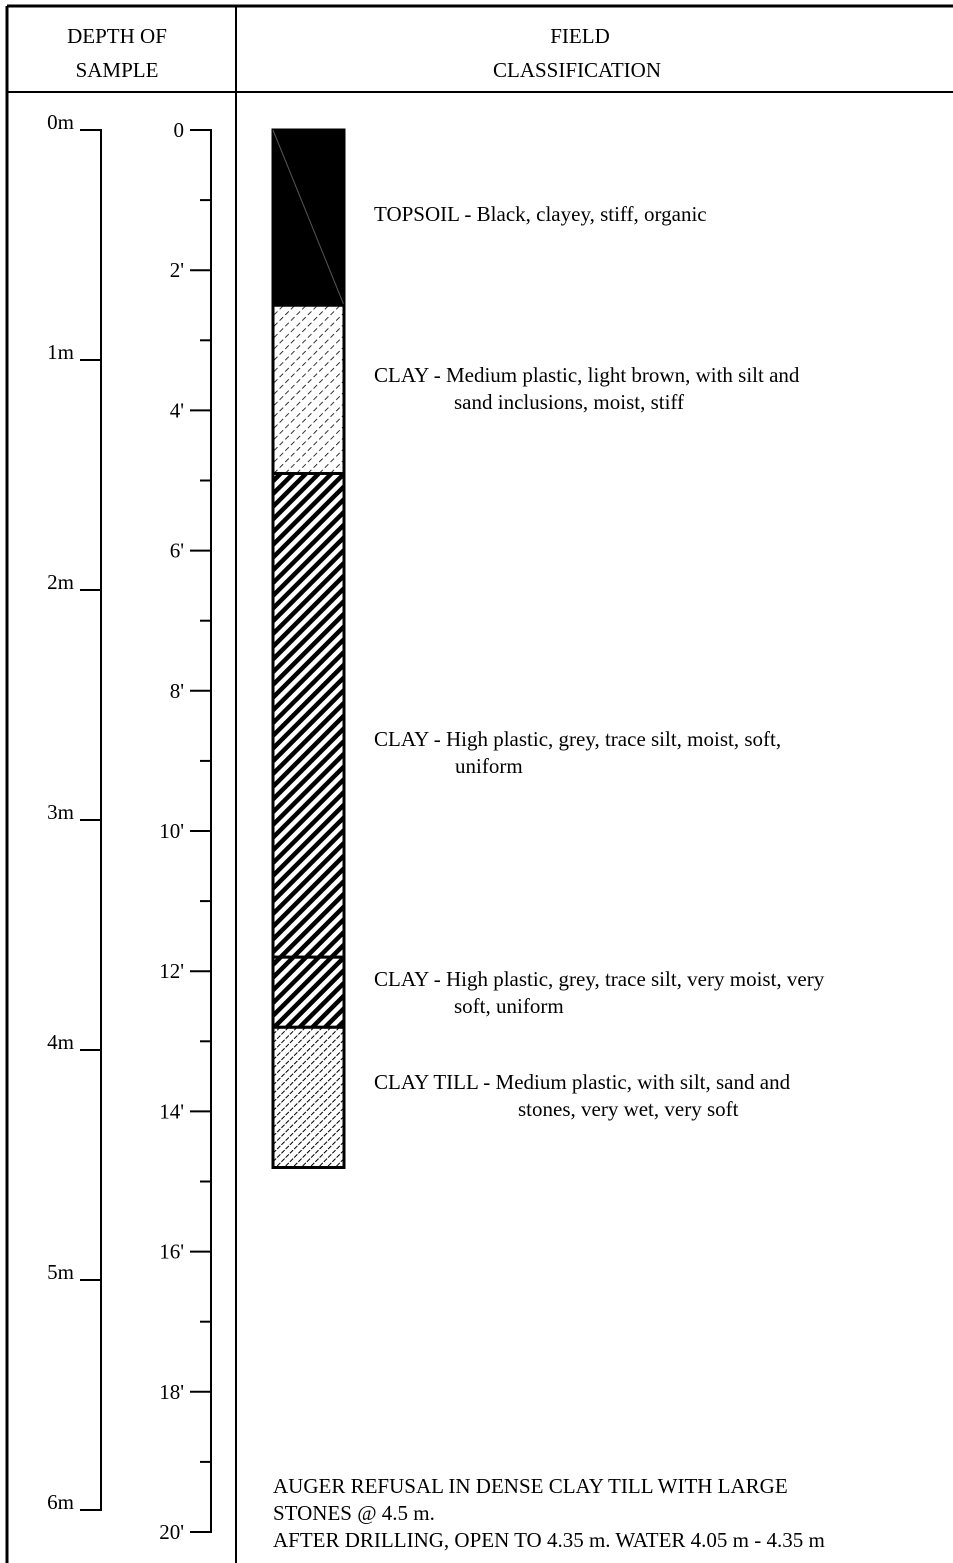  Describe the element at coordinates (60, 1272) in the screenshot. I see `metric-tick-label: 5m` at that location.